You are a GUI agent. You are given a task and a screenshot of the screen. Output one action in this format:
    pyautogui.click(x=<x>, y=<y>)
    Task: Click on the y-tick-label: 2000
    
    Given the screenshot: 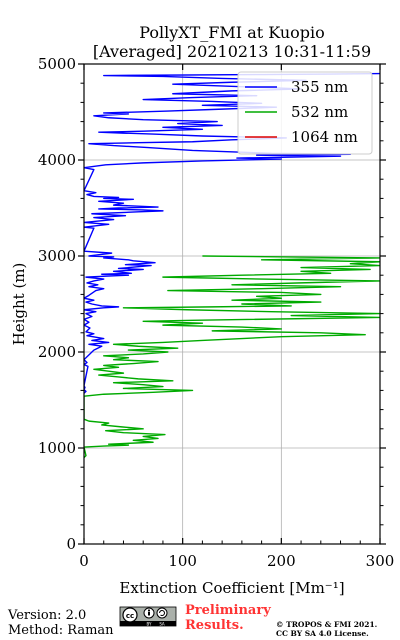 What is the action you would take?
    pyautogui.click(x=57, y=352)
    